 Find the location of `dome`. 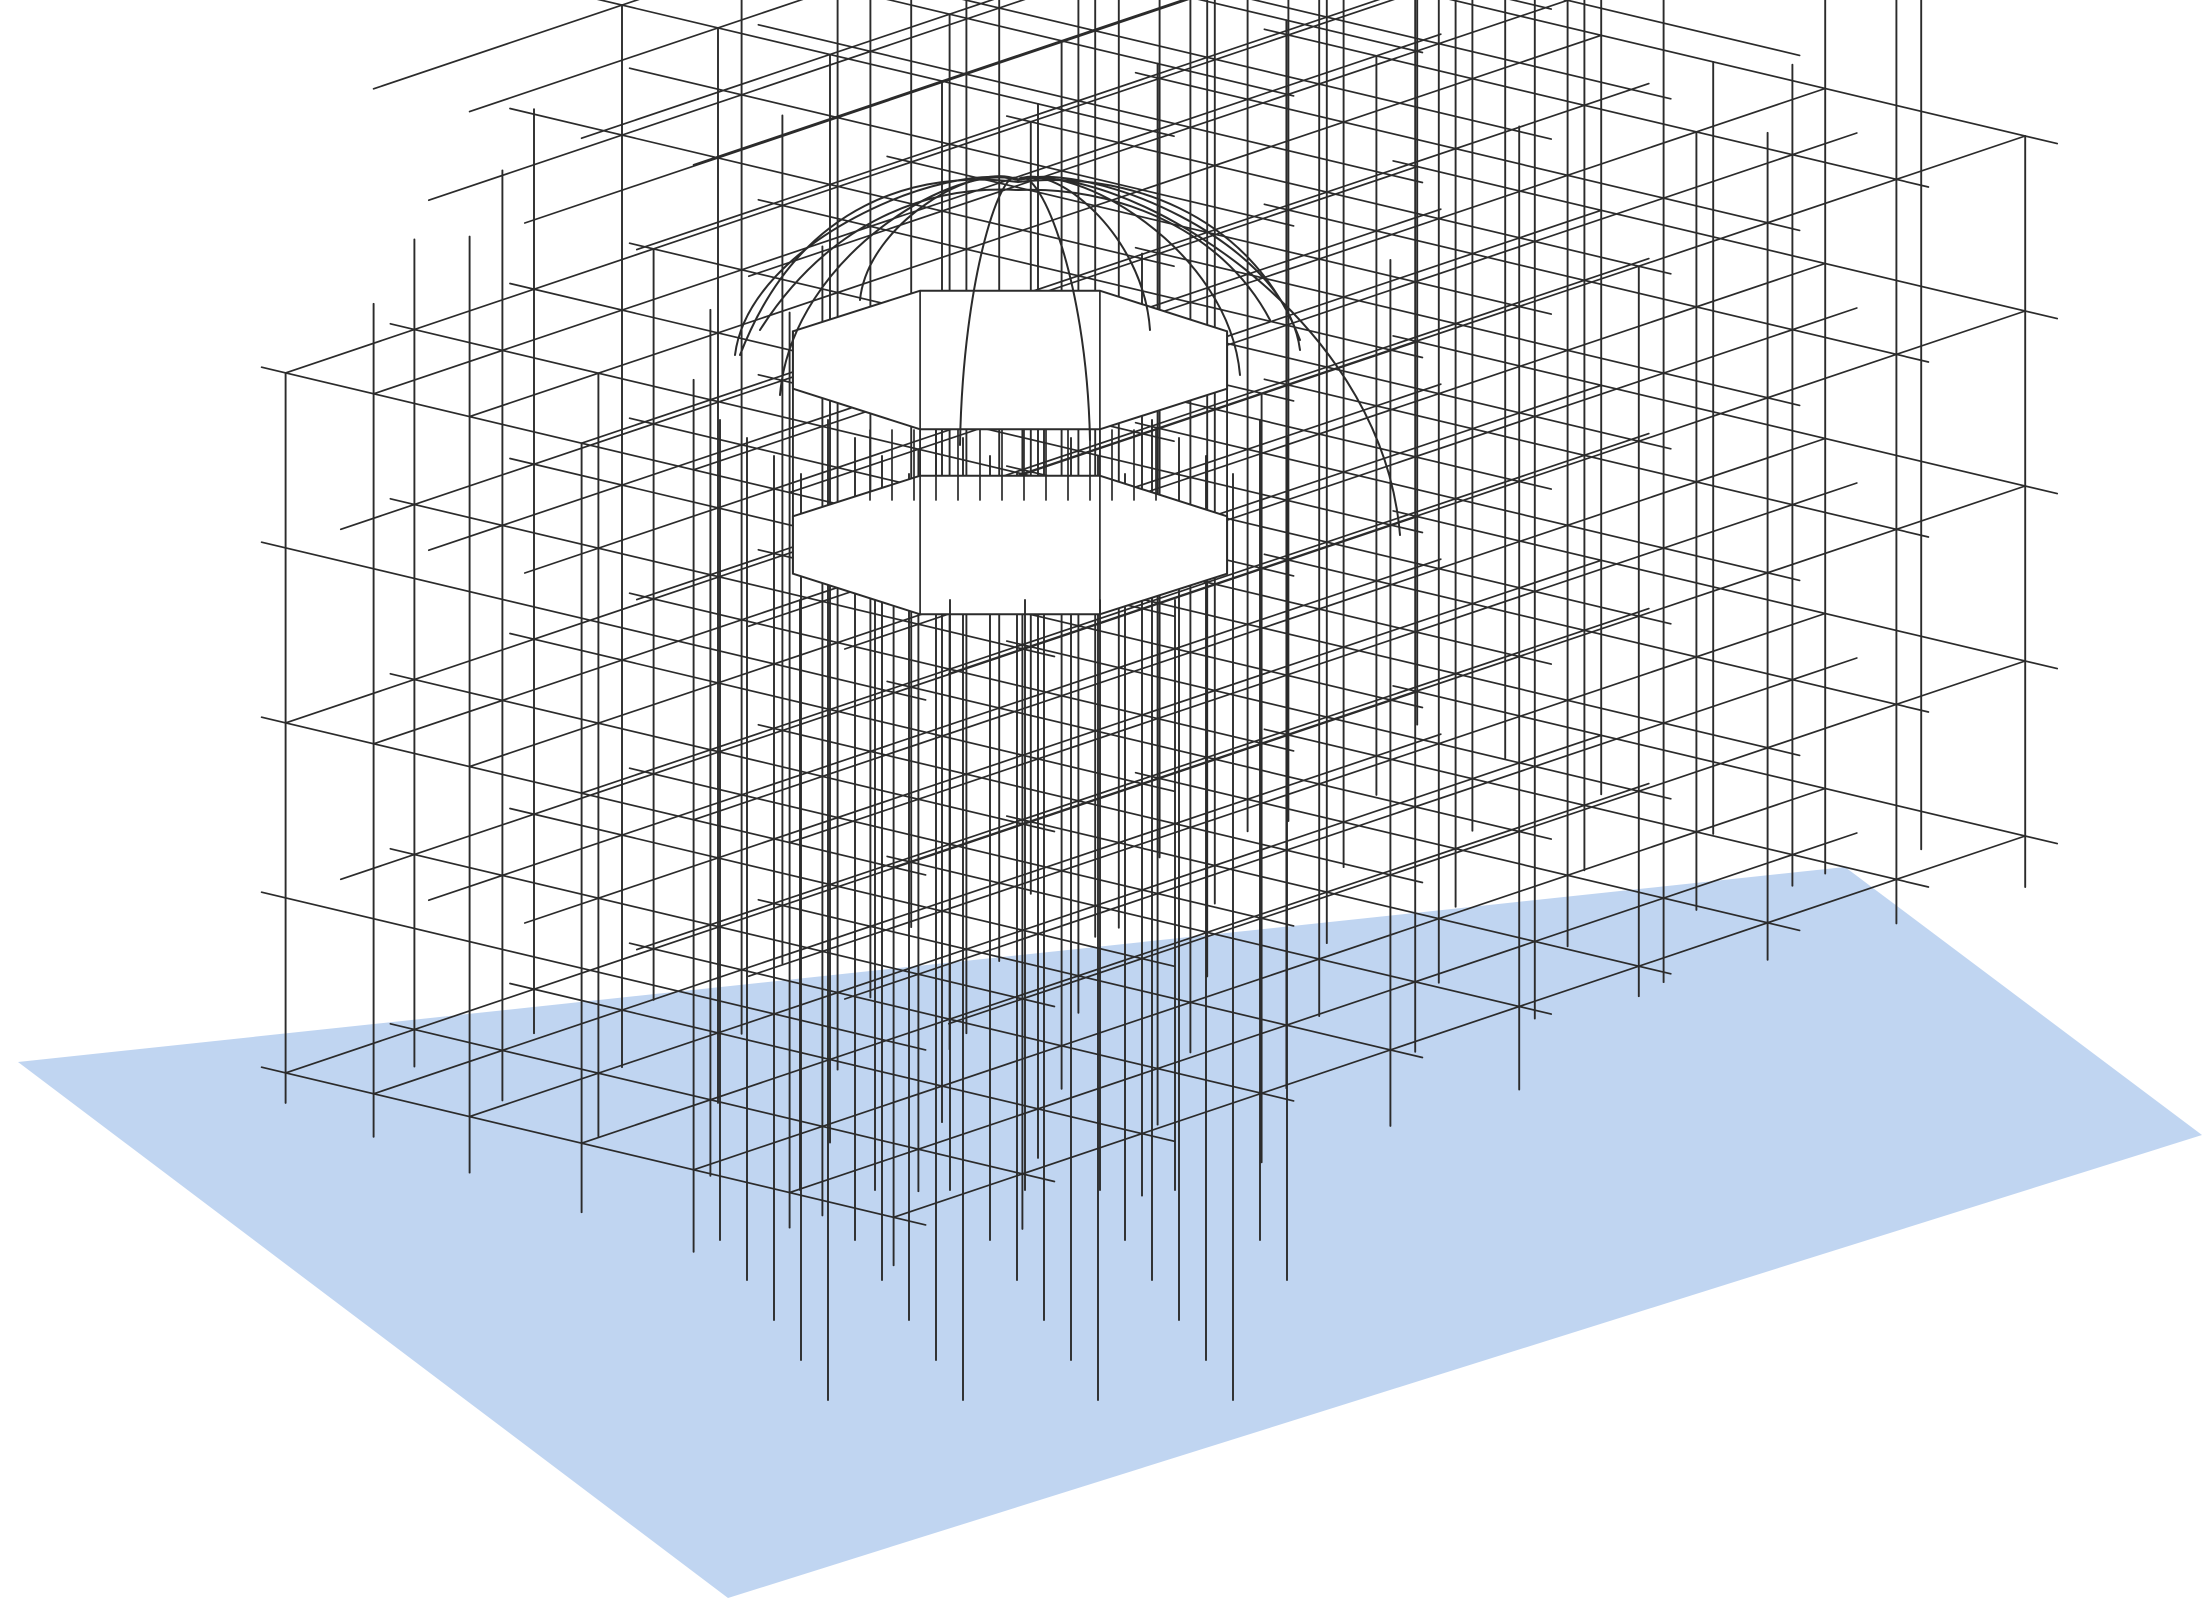

dome is located at coordinates (1067, 355).